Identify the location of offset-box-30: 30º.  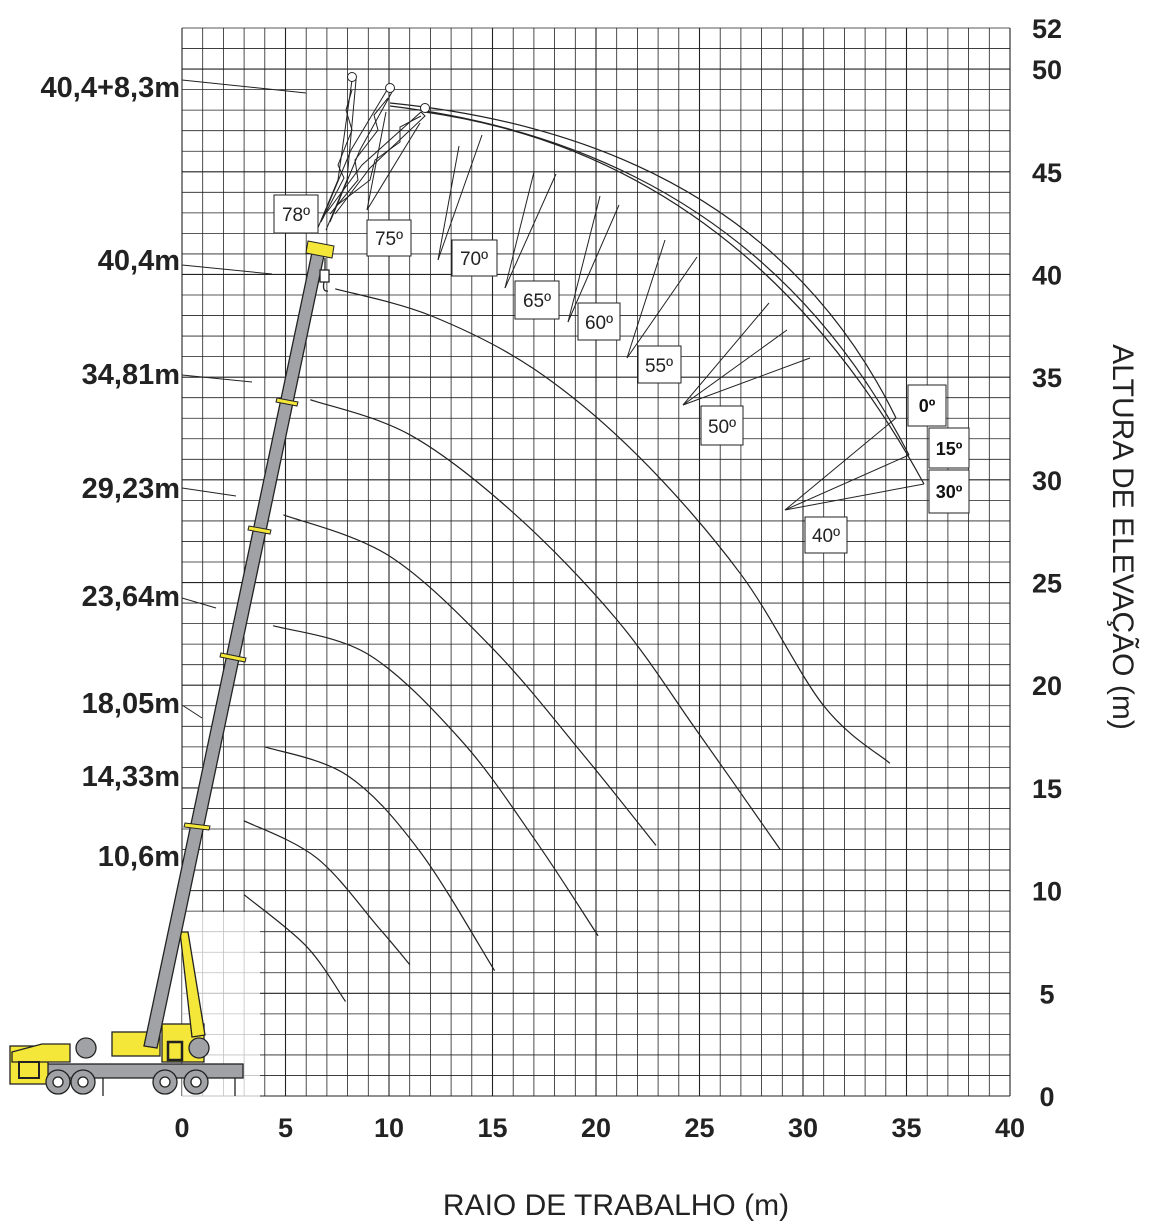
(949, 491).